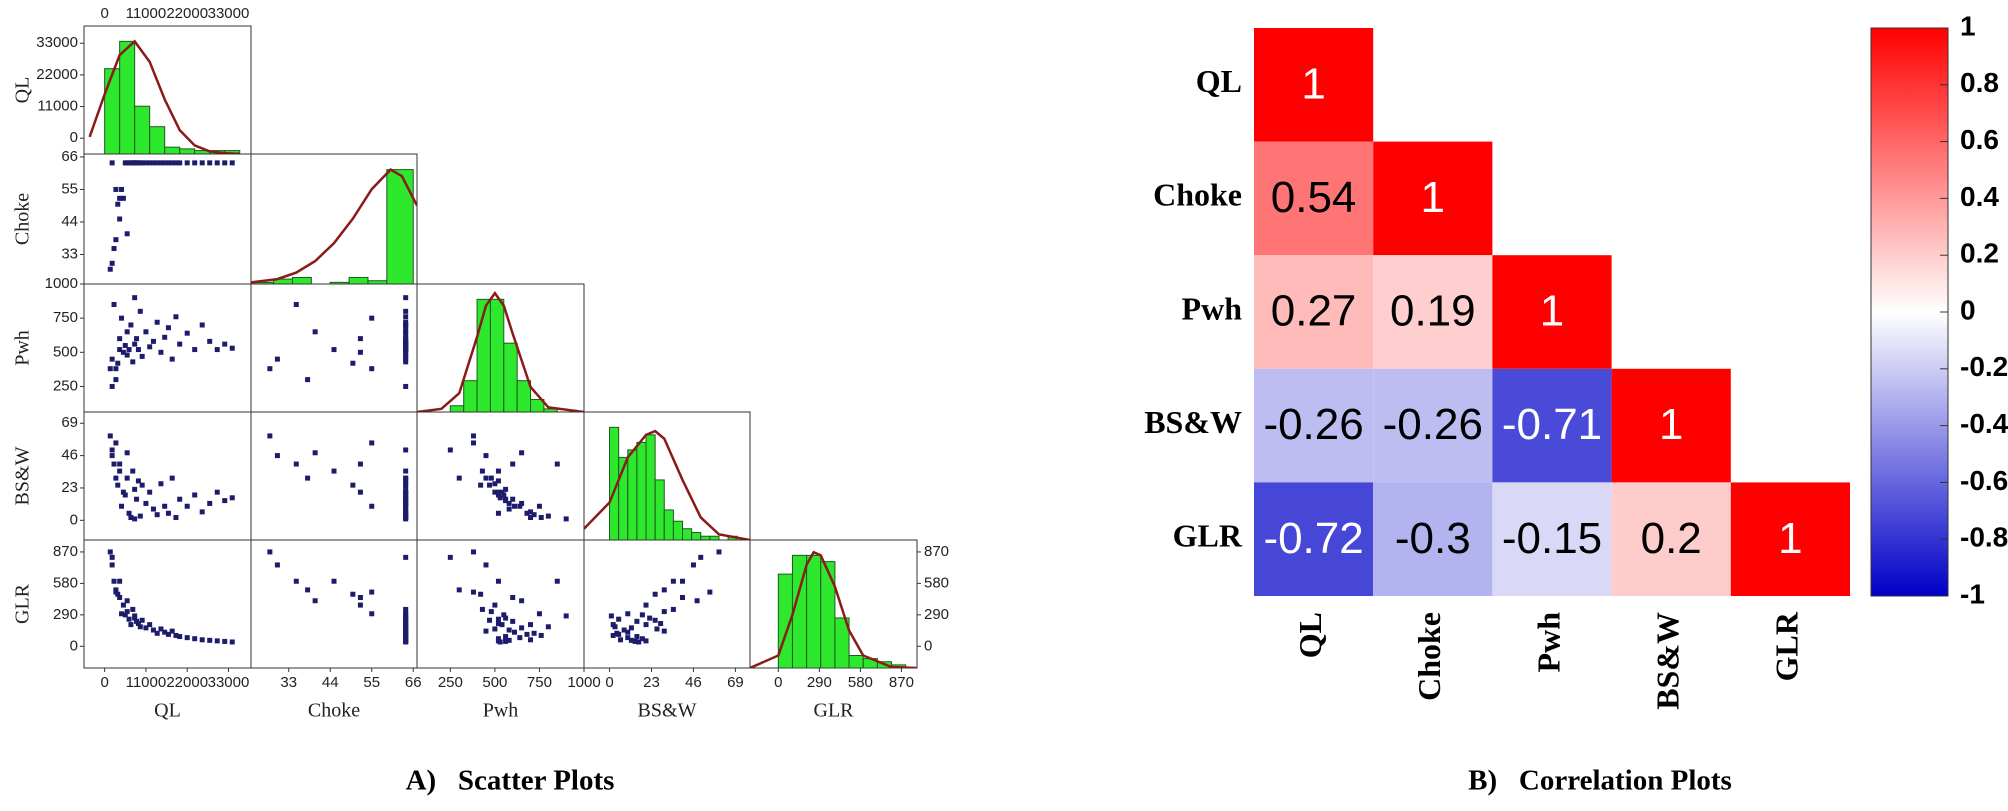 This screenshot has width=2008, height=811. What do you see at coordinates (104, 13) in the screenshot?
I see `top-tick-label: 0` at bounding box center [104, 13].